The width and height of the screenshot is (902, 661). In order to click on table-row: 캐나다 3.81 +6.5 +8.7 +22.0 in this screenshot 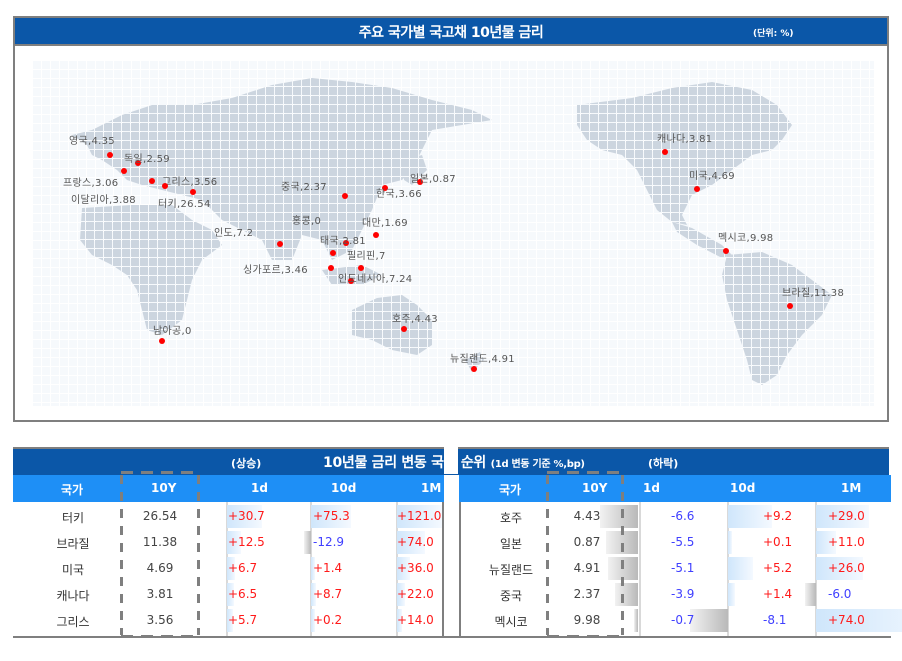, I will do `click(227, 595)`.